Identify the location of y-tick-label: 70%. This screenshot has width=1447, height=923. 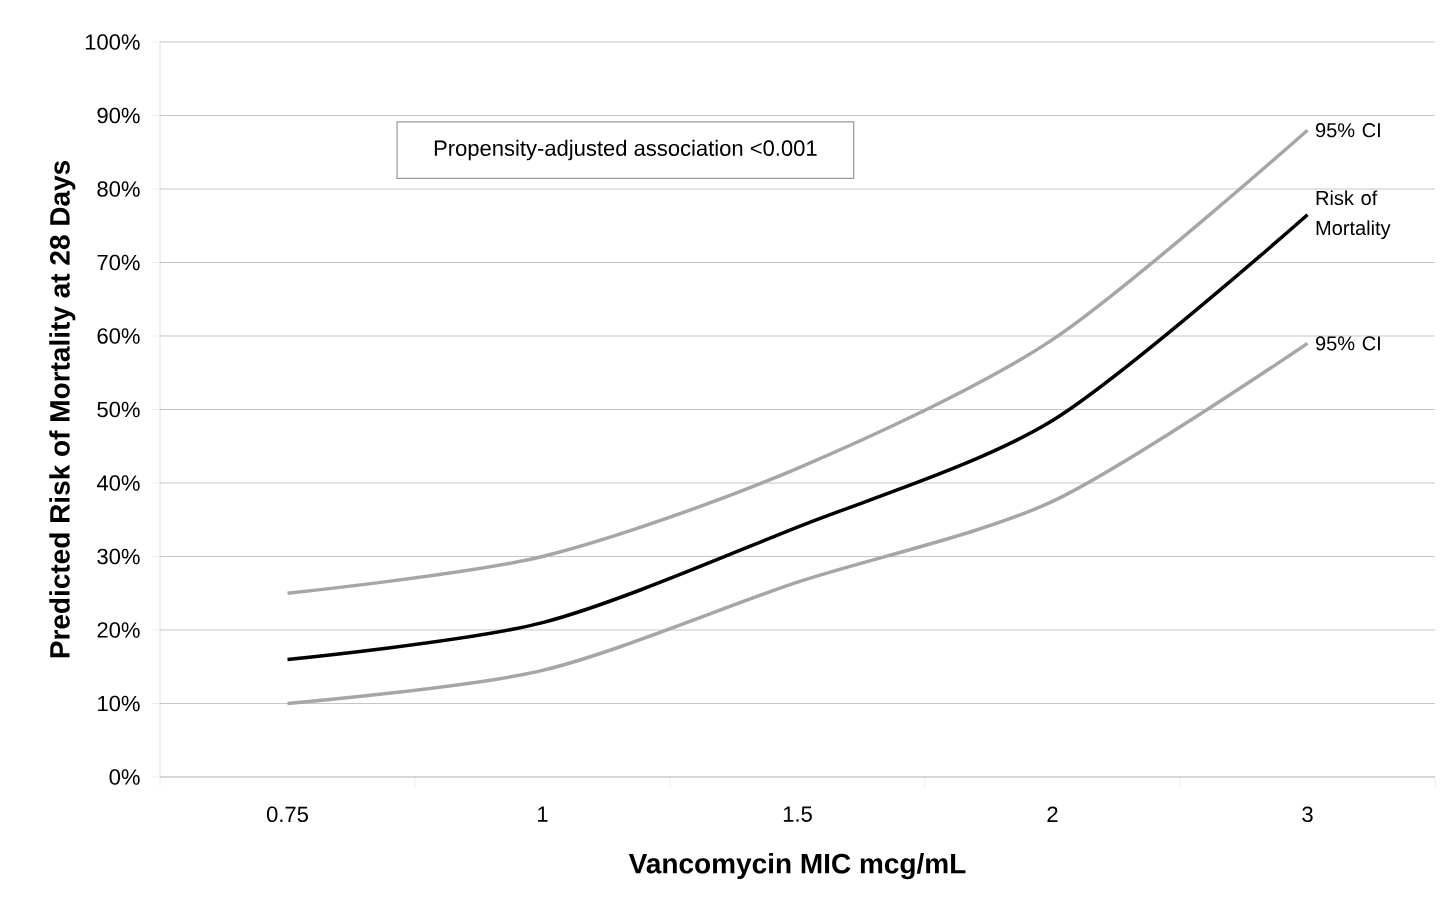
(118, 262).